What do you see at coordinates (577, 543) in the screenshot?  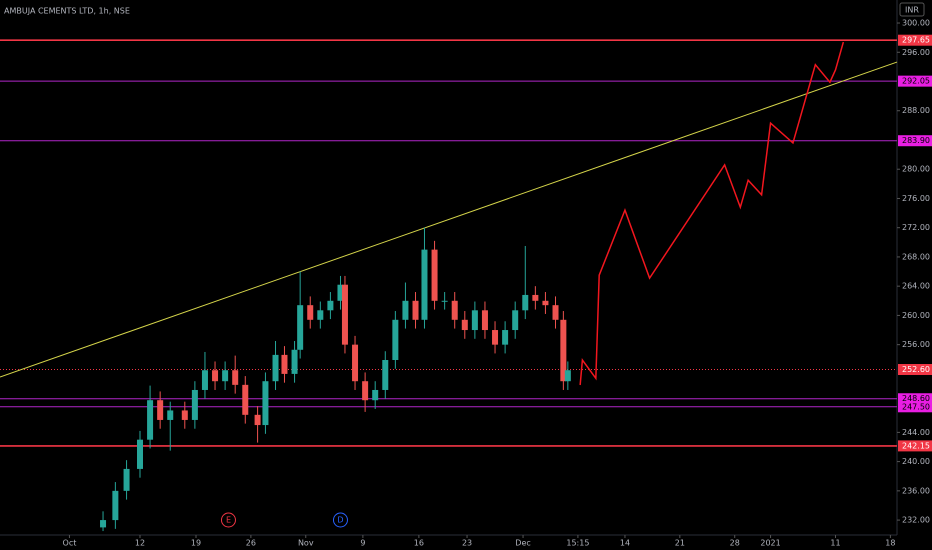 I see `x-tick-label: 15:15` at bounding box center [577, 543].